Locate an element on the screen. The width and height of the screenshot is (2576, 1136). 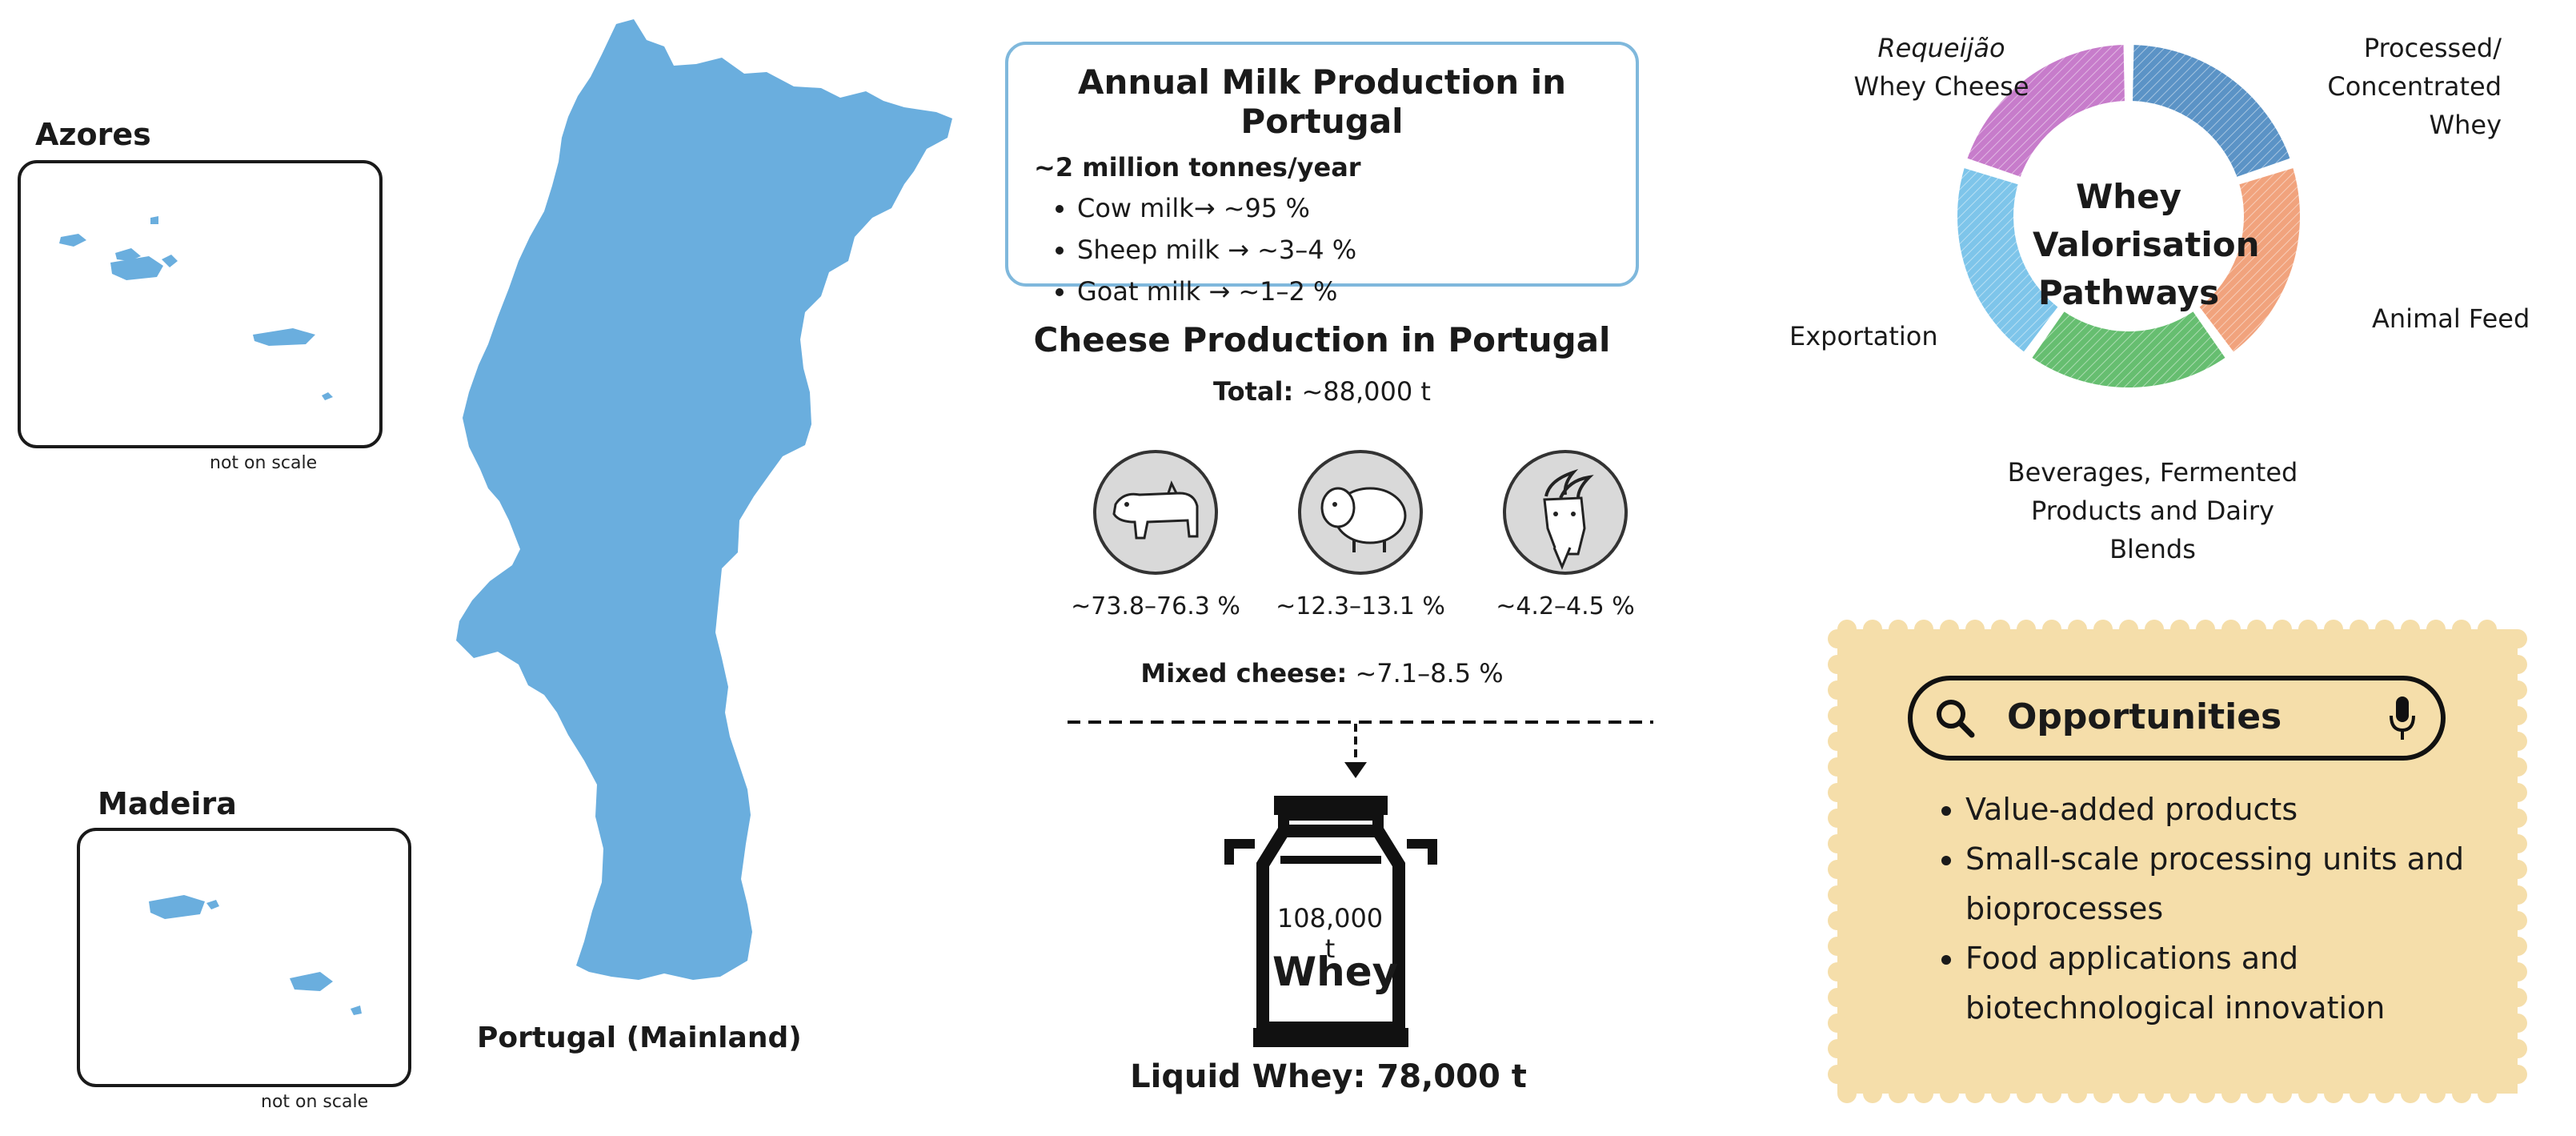
milk-can-icon is located at coordinates (1330, 922).